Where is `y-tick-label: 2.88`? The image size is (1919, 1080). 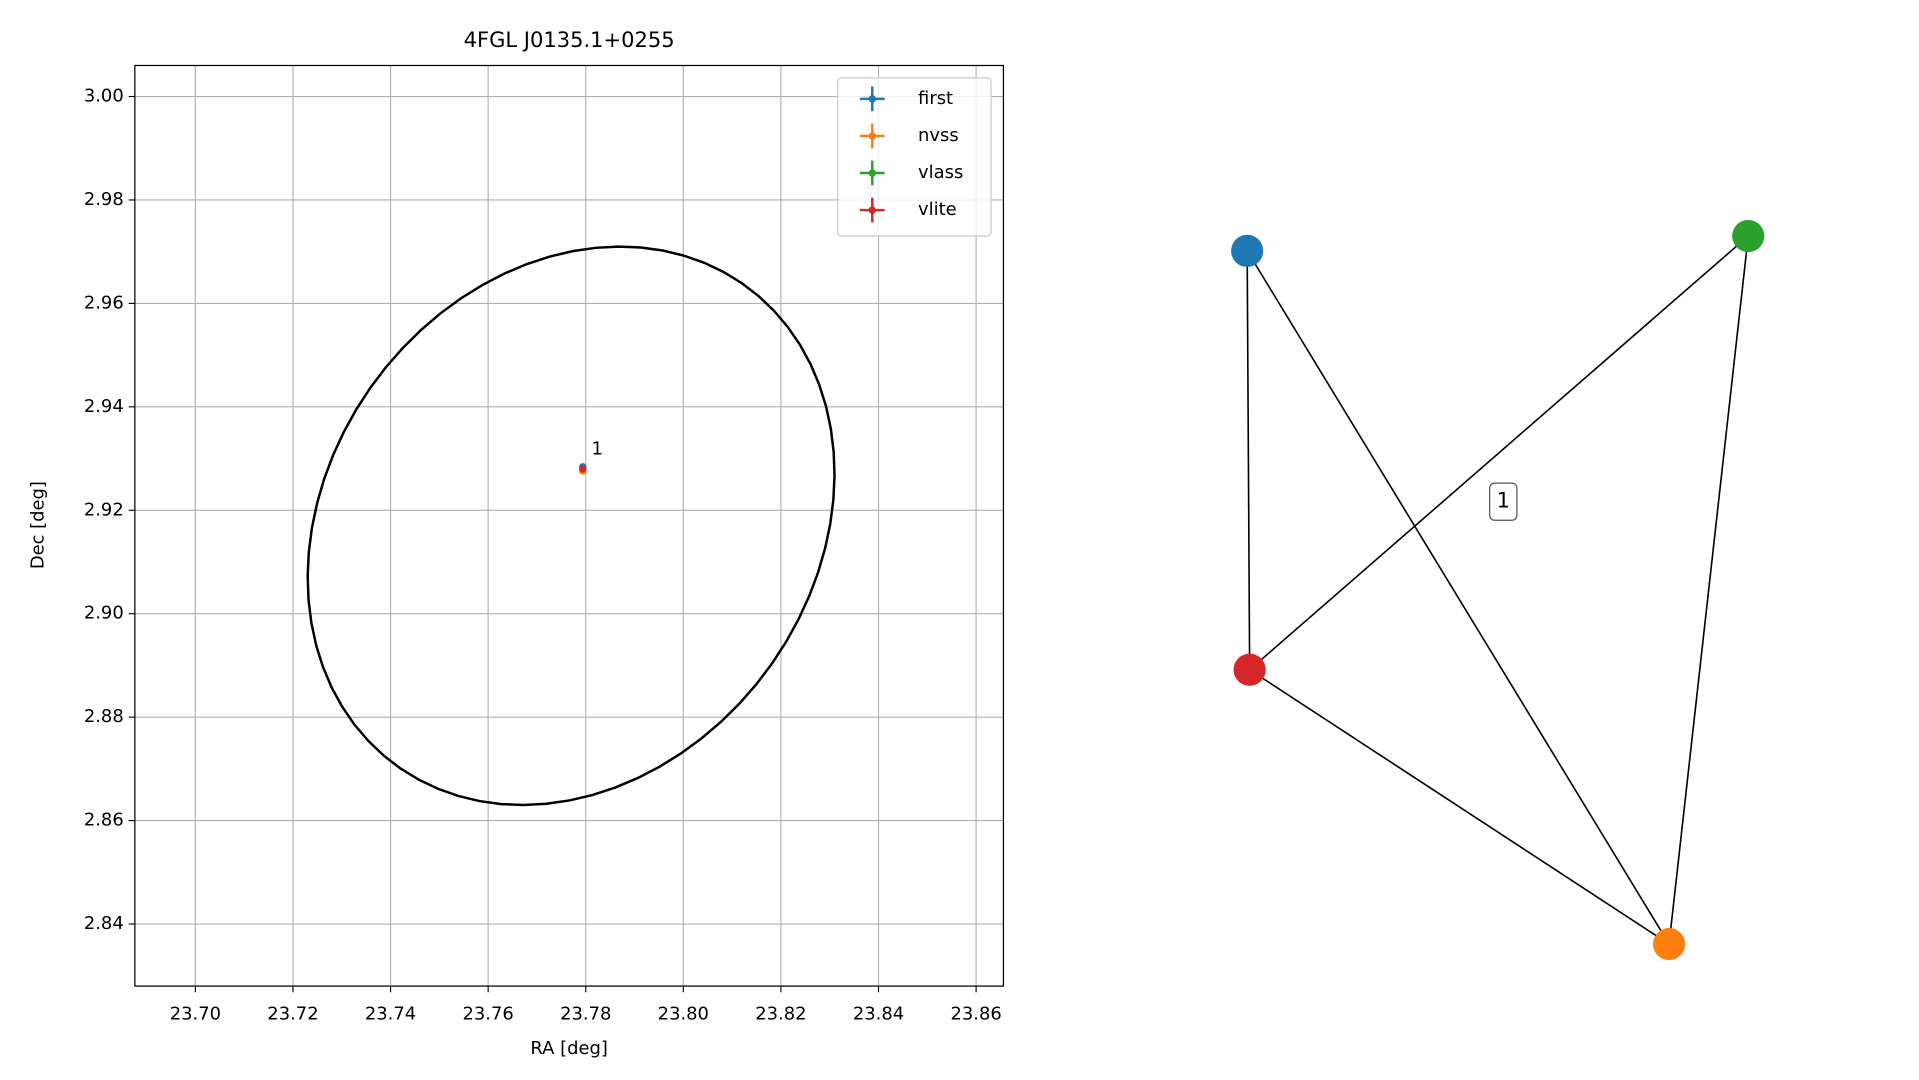
y-tick-label: 2.88 is located at coordinates (104, 716).